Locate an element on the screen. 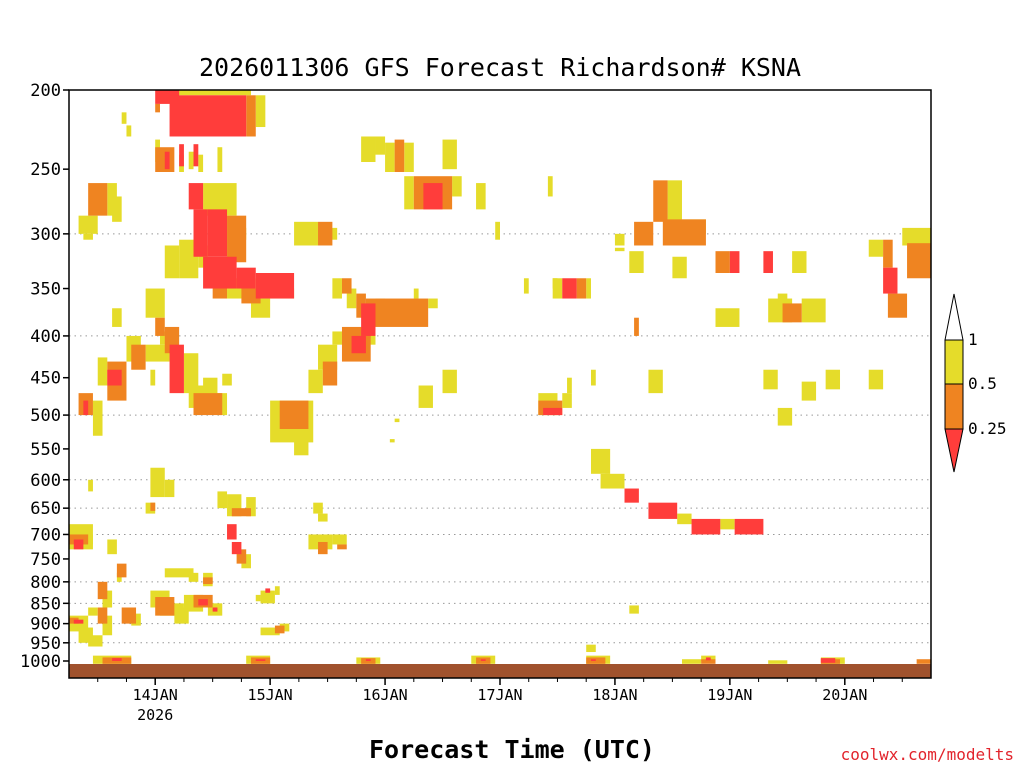 This screenshot has width=1024, height=768. colorbar-label: 0.25 is located at coordinates (987, 428).